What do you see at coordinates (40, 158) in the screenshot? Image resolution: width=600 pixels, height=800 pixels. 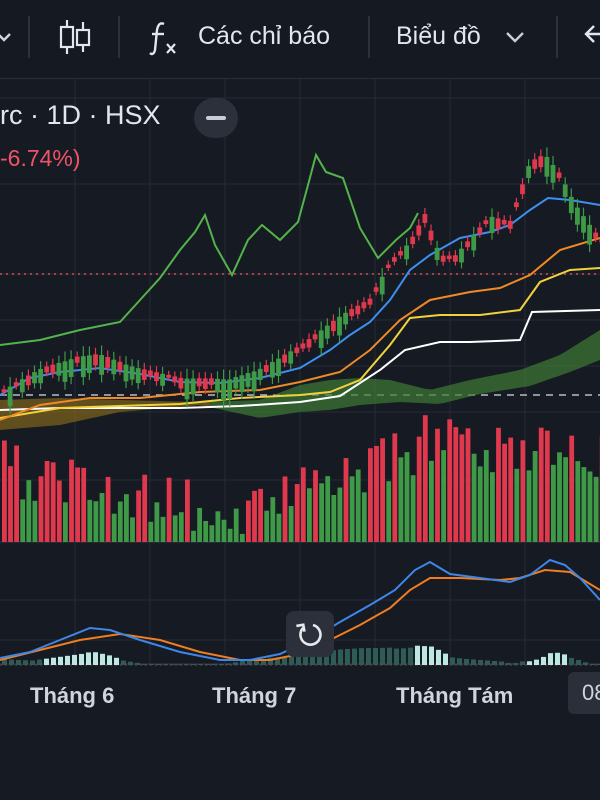 I see `price-change: -6.74%)` at bounding box center [40, 158].